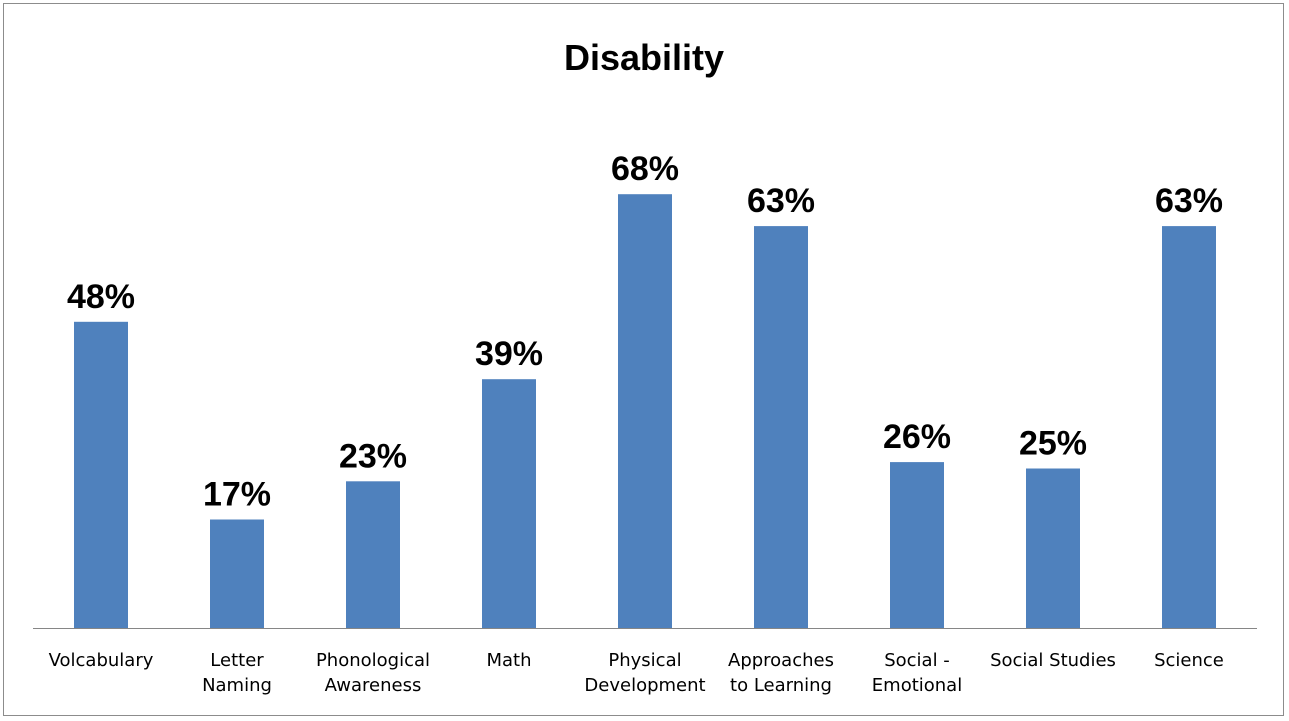 Image resolution: width=1289 pixels, height=721 pixels. What do you see at coordinates (1053, 444) in the screenshot?
I see `data-label-8: 25%` at bounding box center [1053, 444].